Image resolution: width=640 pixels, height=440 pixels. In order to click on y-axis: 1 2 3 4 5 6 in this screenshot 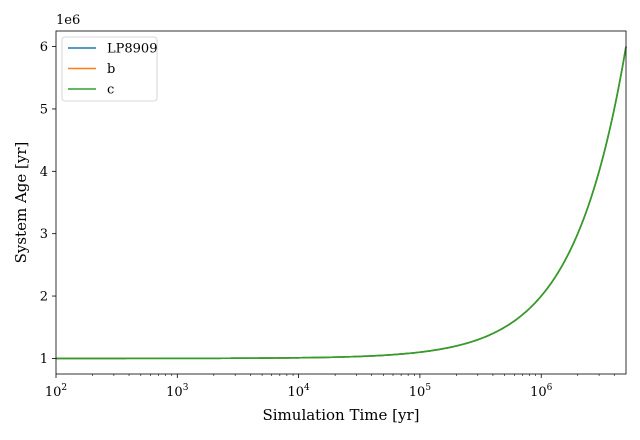, I will do `click(48, 203)`.